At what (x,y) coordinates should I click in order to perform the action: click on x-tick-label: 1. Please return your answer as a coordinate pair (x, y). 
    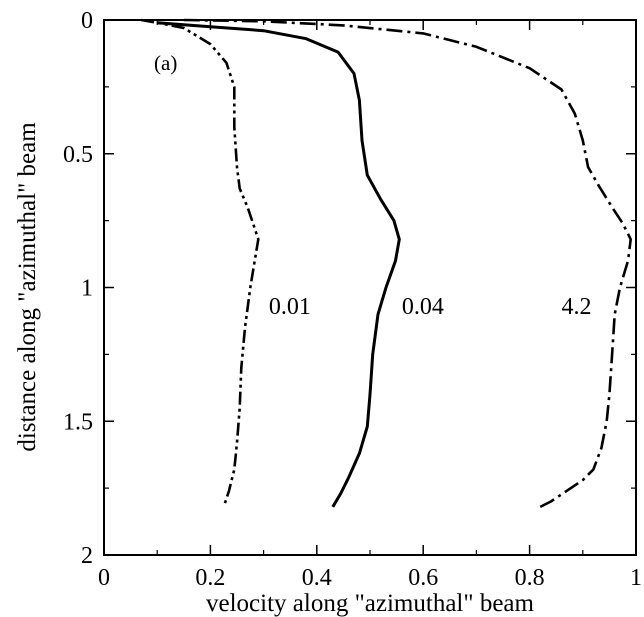
    Looking at the image, I should click on (636, 578).